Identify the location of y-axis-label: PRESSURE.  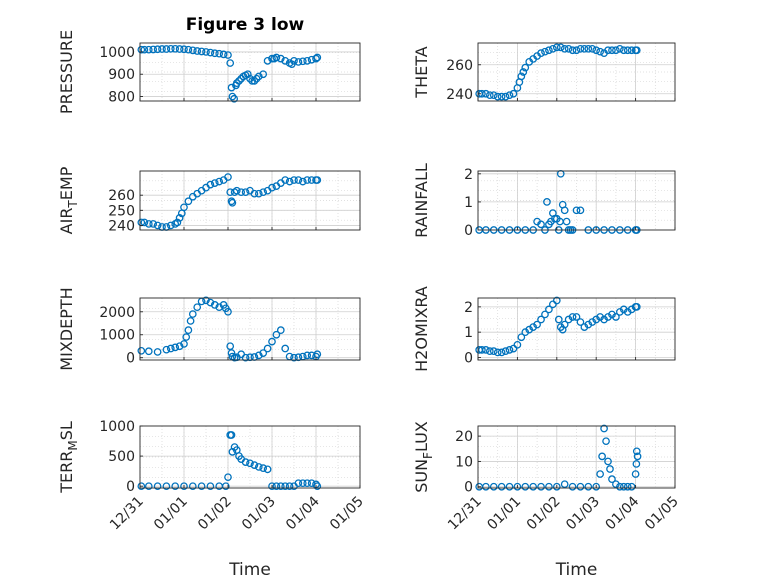
(66, 72).